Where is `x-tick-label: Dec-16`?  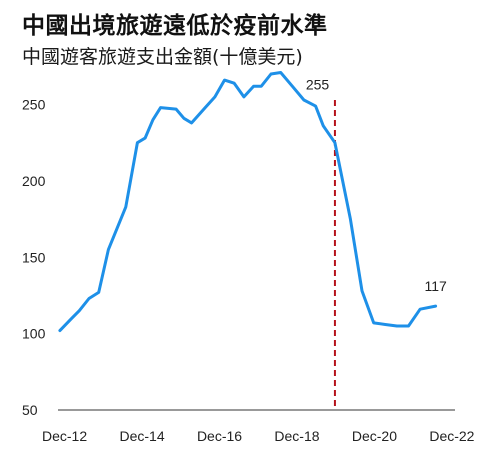
x-tick-label: Dec-16 is located at coordinates (219, 436).